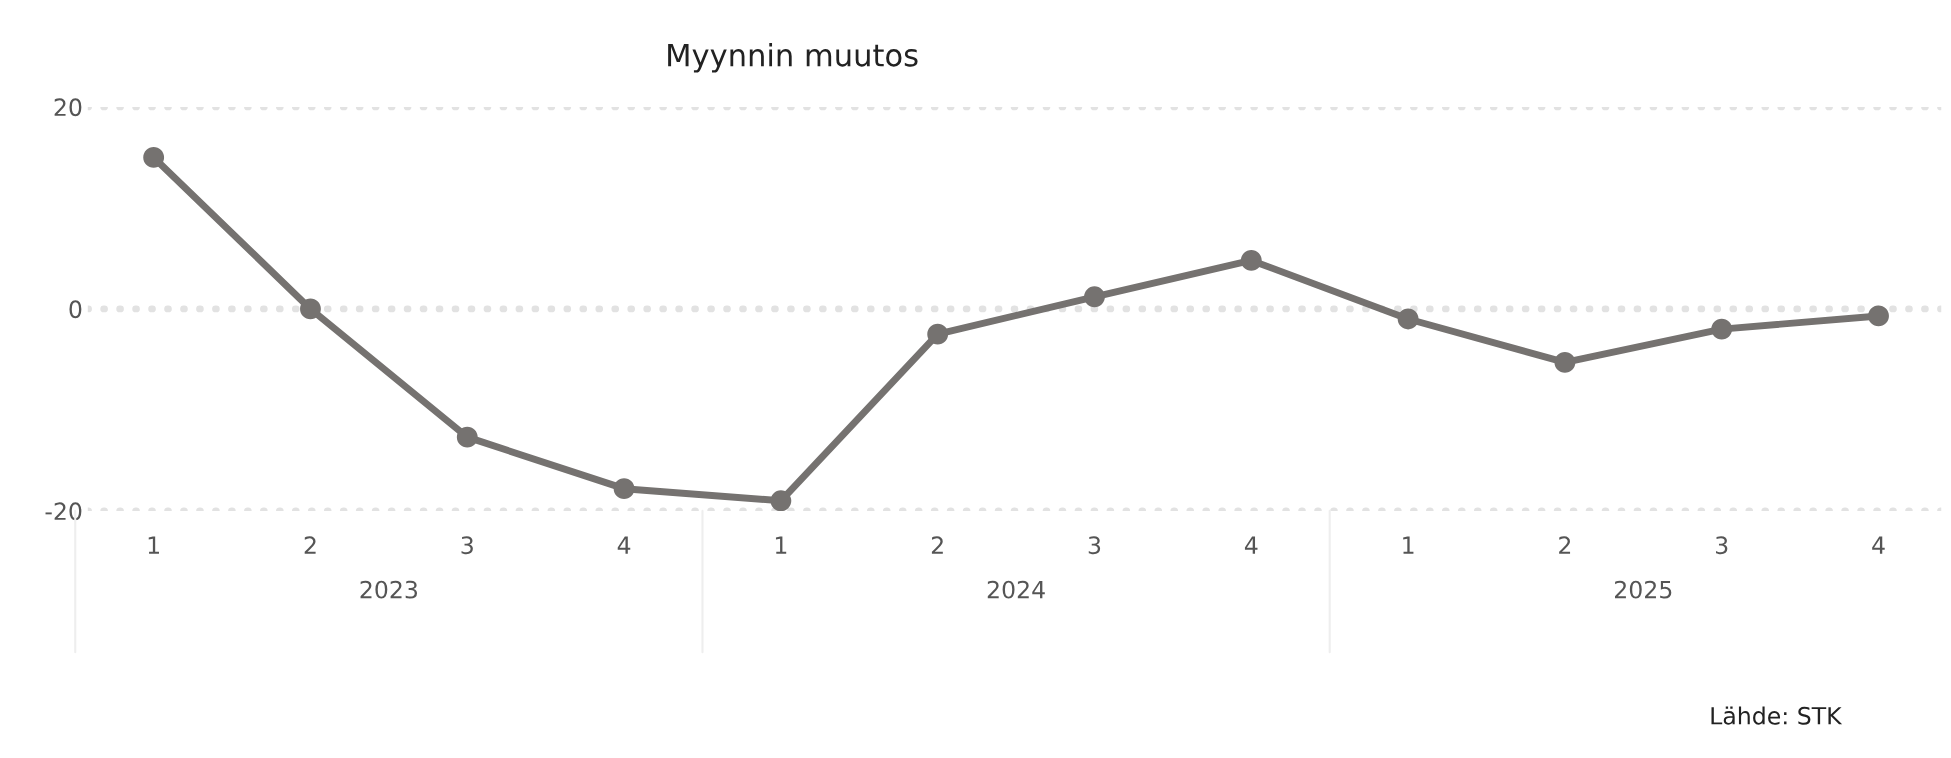  I want to click on y-tick-label: -20, so click(63, 511).